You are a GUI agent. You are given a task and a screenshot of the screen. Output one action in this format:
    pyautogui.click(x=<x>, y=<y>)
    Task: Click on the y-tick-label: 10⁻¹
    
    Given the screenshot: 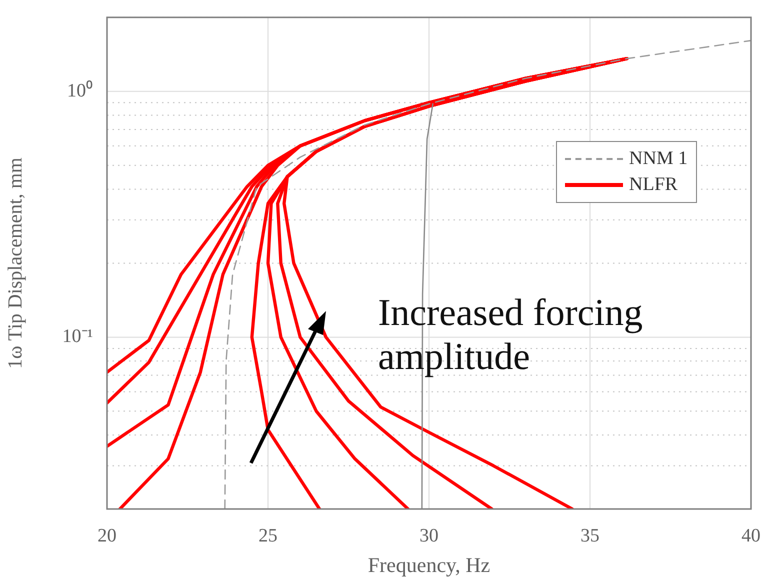 What is the action you would take?
    pyautogui.click(x=78, y=337)
    